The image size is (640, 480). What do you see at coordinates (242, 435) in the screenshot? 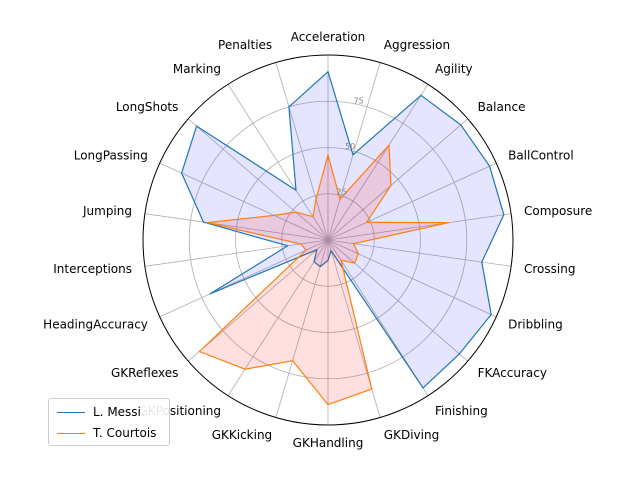
I see `axis-label-12: GKKicking` at bounding box center [242, 435].